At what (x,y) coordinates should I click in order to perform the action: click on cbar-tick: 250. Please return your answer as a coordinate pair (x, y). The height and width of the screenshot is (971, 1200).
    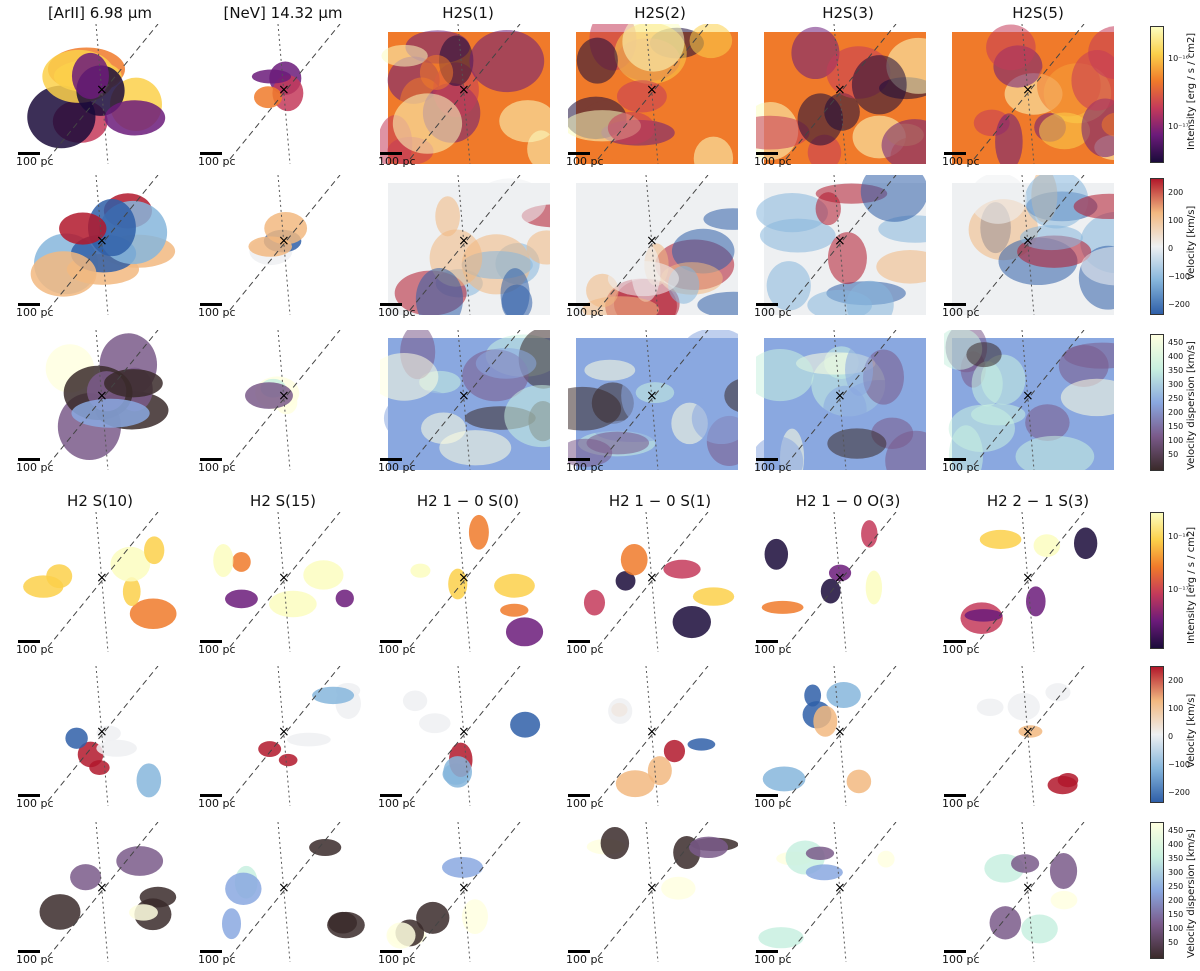
    Looking at the image, I should click on (1176, 886).